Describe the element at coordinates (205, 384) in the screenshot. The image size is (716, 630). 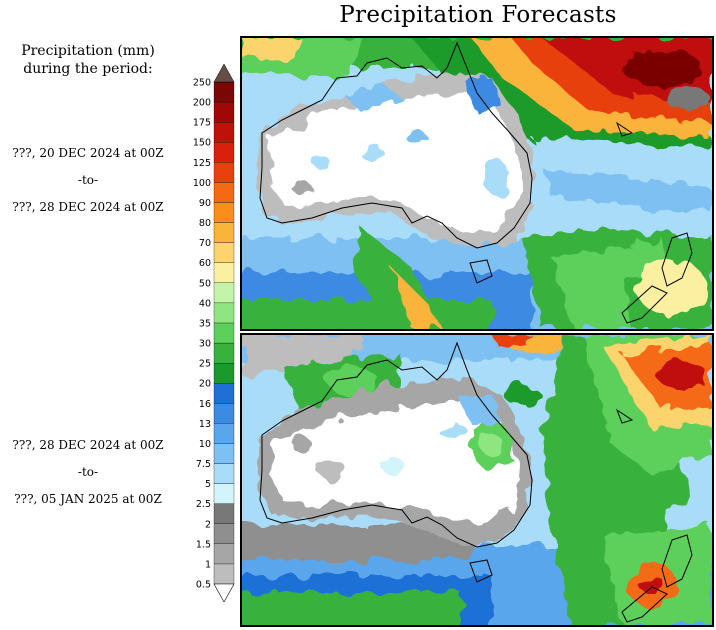
I see `colorbar-tick-label: 20` at that location.